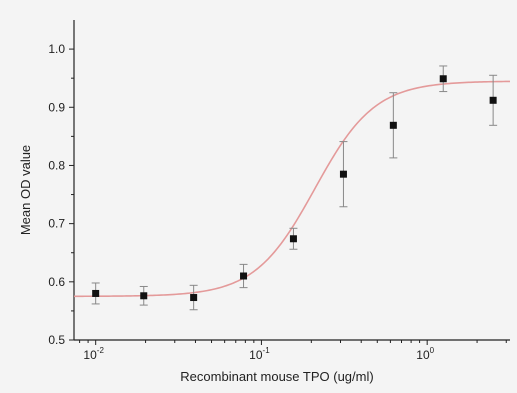 The height and width of the screenshot is (393, 517). Describe the element at coordinates (56, 340) in the screenshot. I see `y-tick-label: 0.5` at that location.